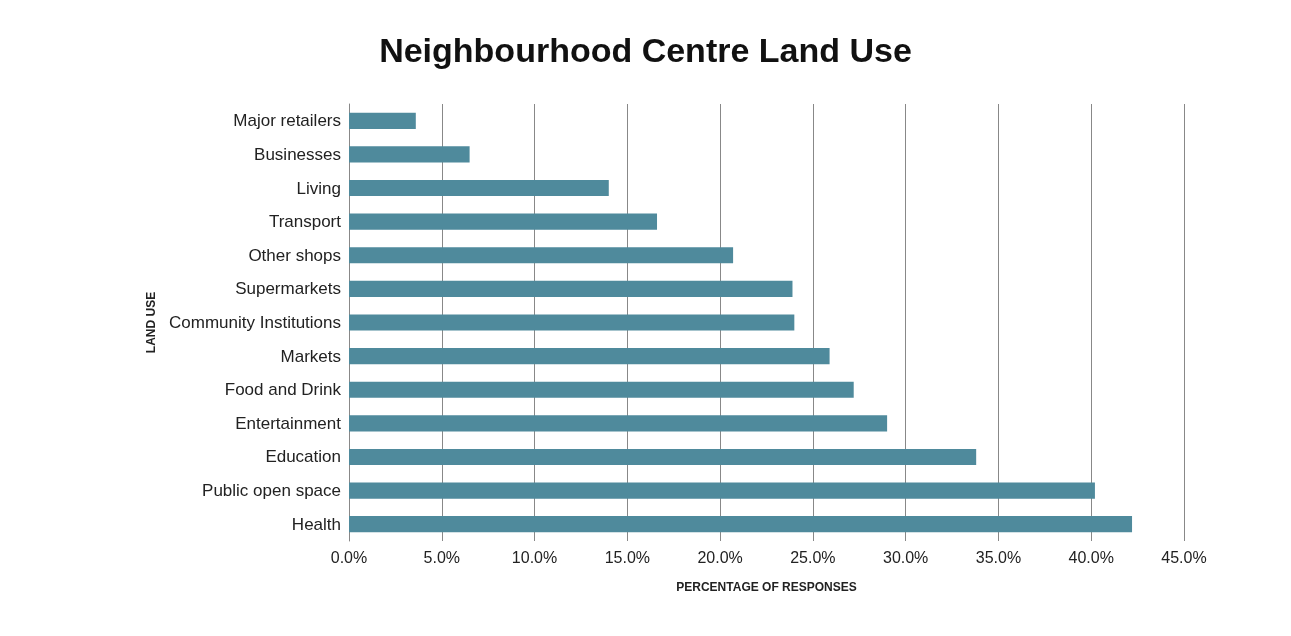  I want to click on x-tick-label: 10.0%, so click(534, 557).